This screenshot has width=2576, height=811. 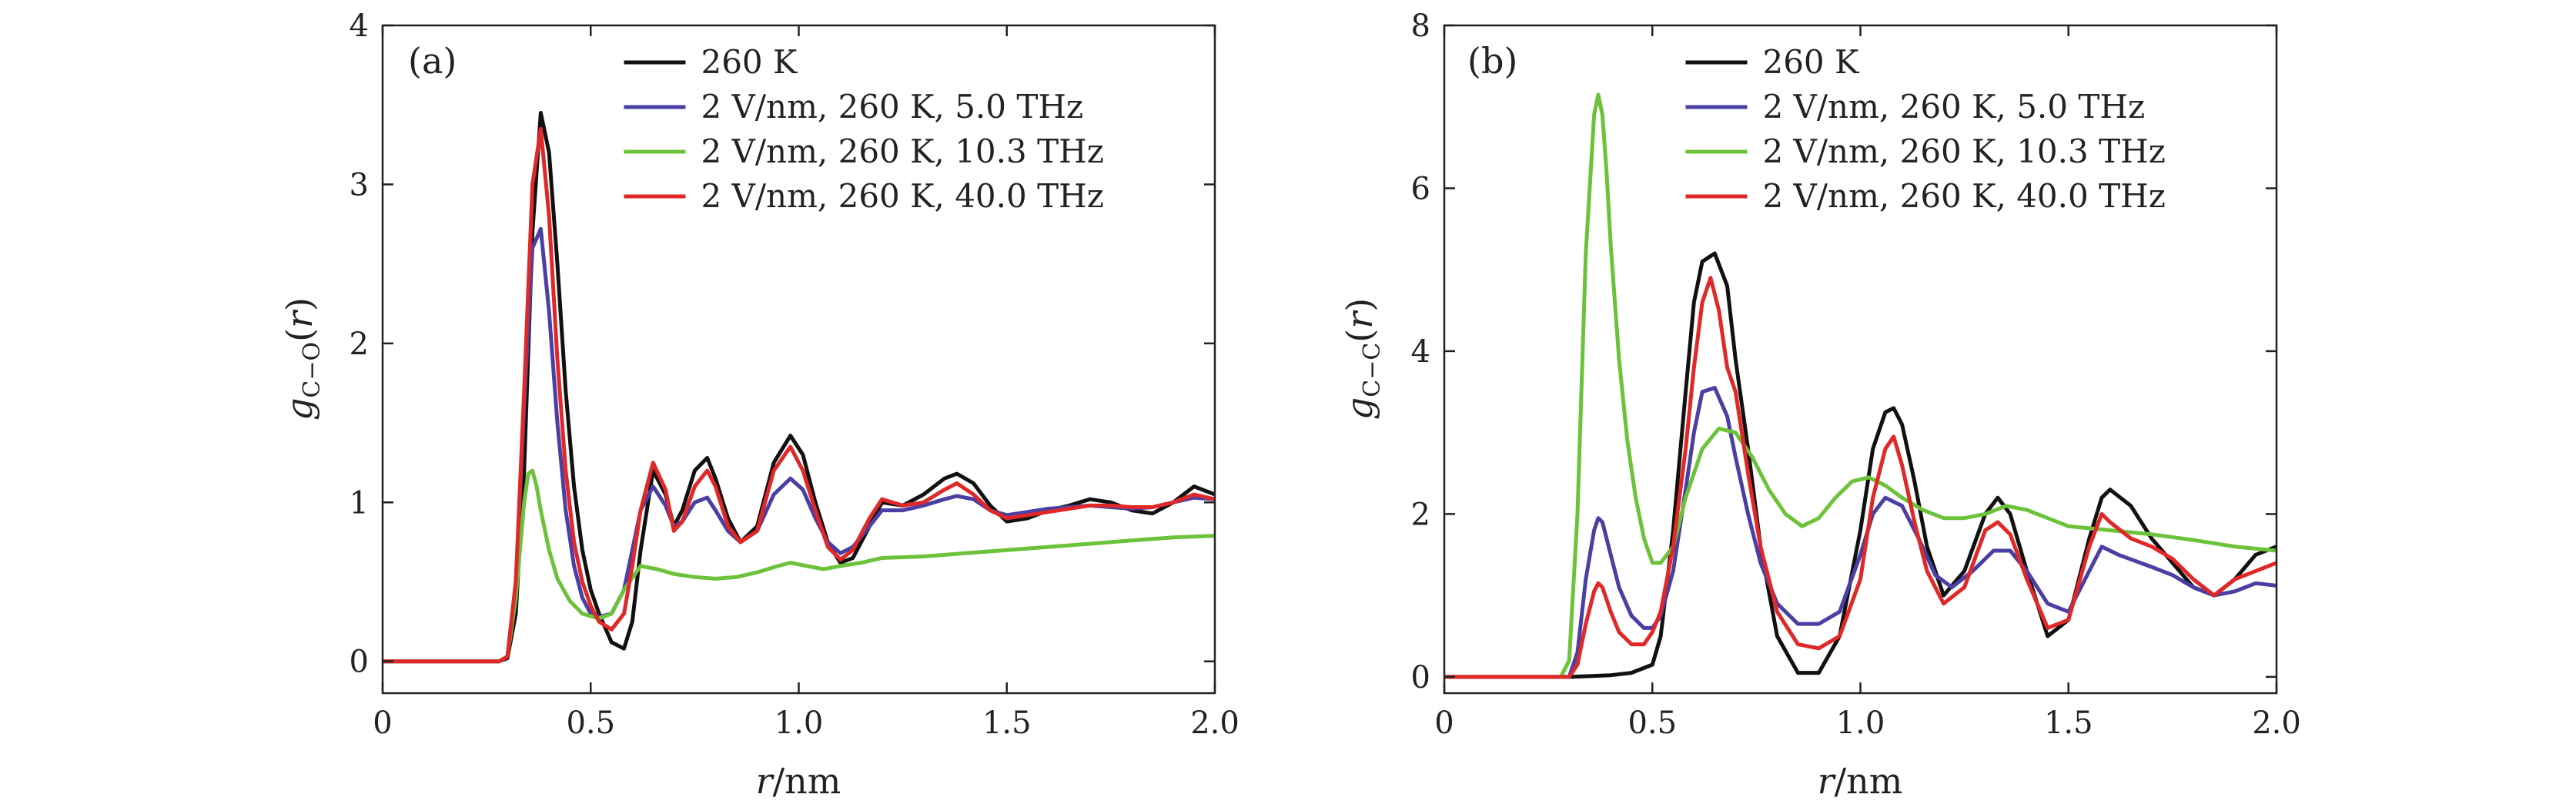 I want to click on panel-label: (a), so click(x=433, y=61).